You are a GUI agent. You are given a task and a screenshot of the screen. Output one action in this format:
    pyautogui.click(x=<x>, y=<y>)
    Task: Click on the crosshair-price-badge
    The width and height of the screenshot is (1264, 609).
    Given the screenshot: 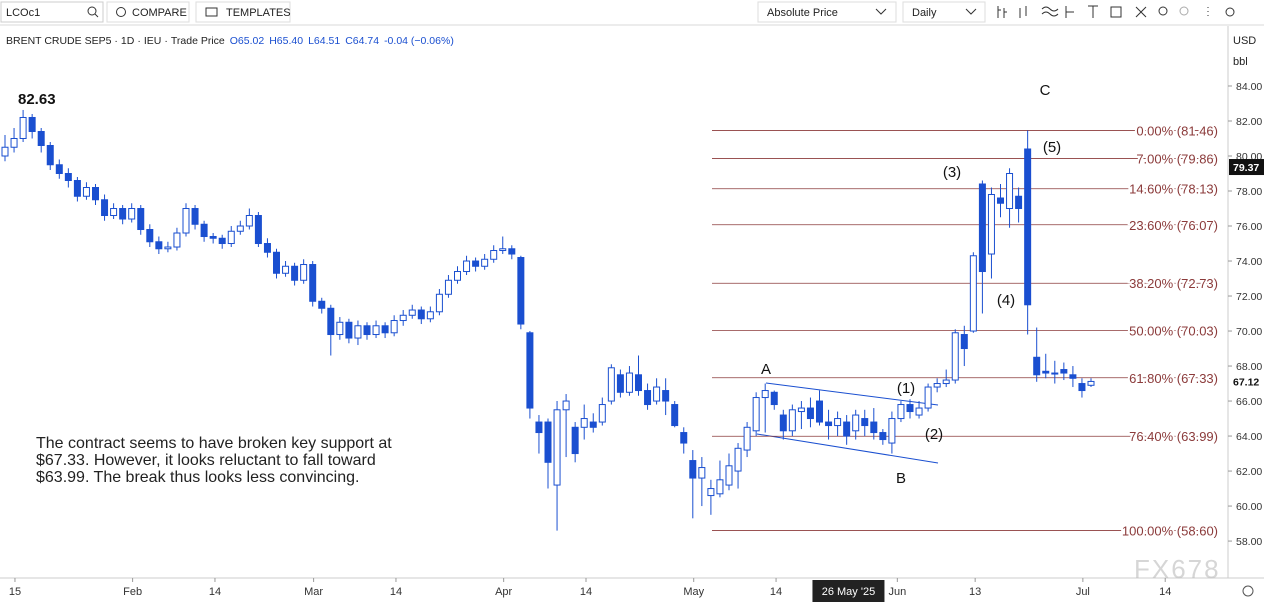 What is the action you would take?
    pyautogui.click(x=1246, y=167)
    